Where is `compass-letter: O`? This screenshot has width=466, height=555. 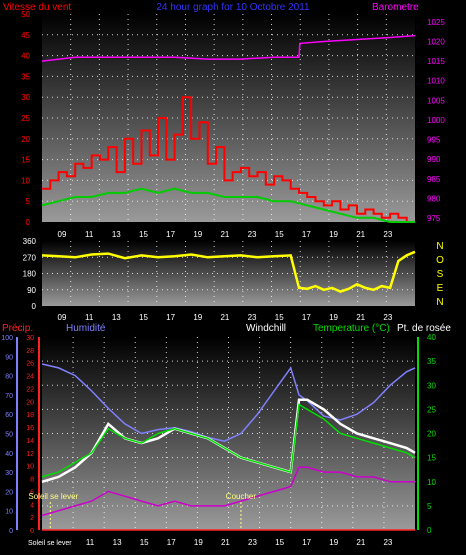 compass-letter: O is located at coordinates (440, 260).